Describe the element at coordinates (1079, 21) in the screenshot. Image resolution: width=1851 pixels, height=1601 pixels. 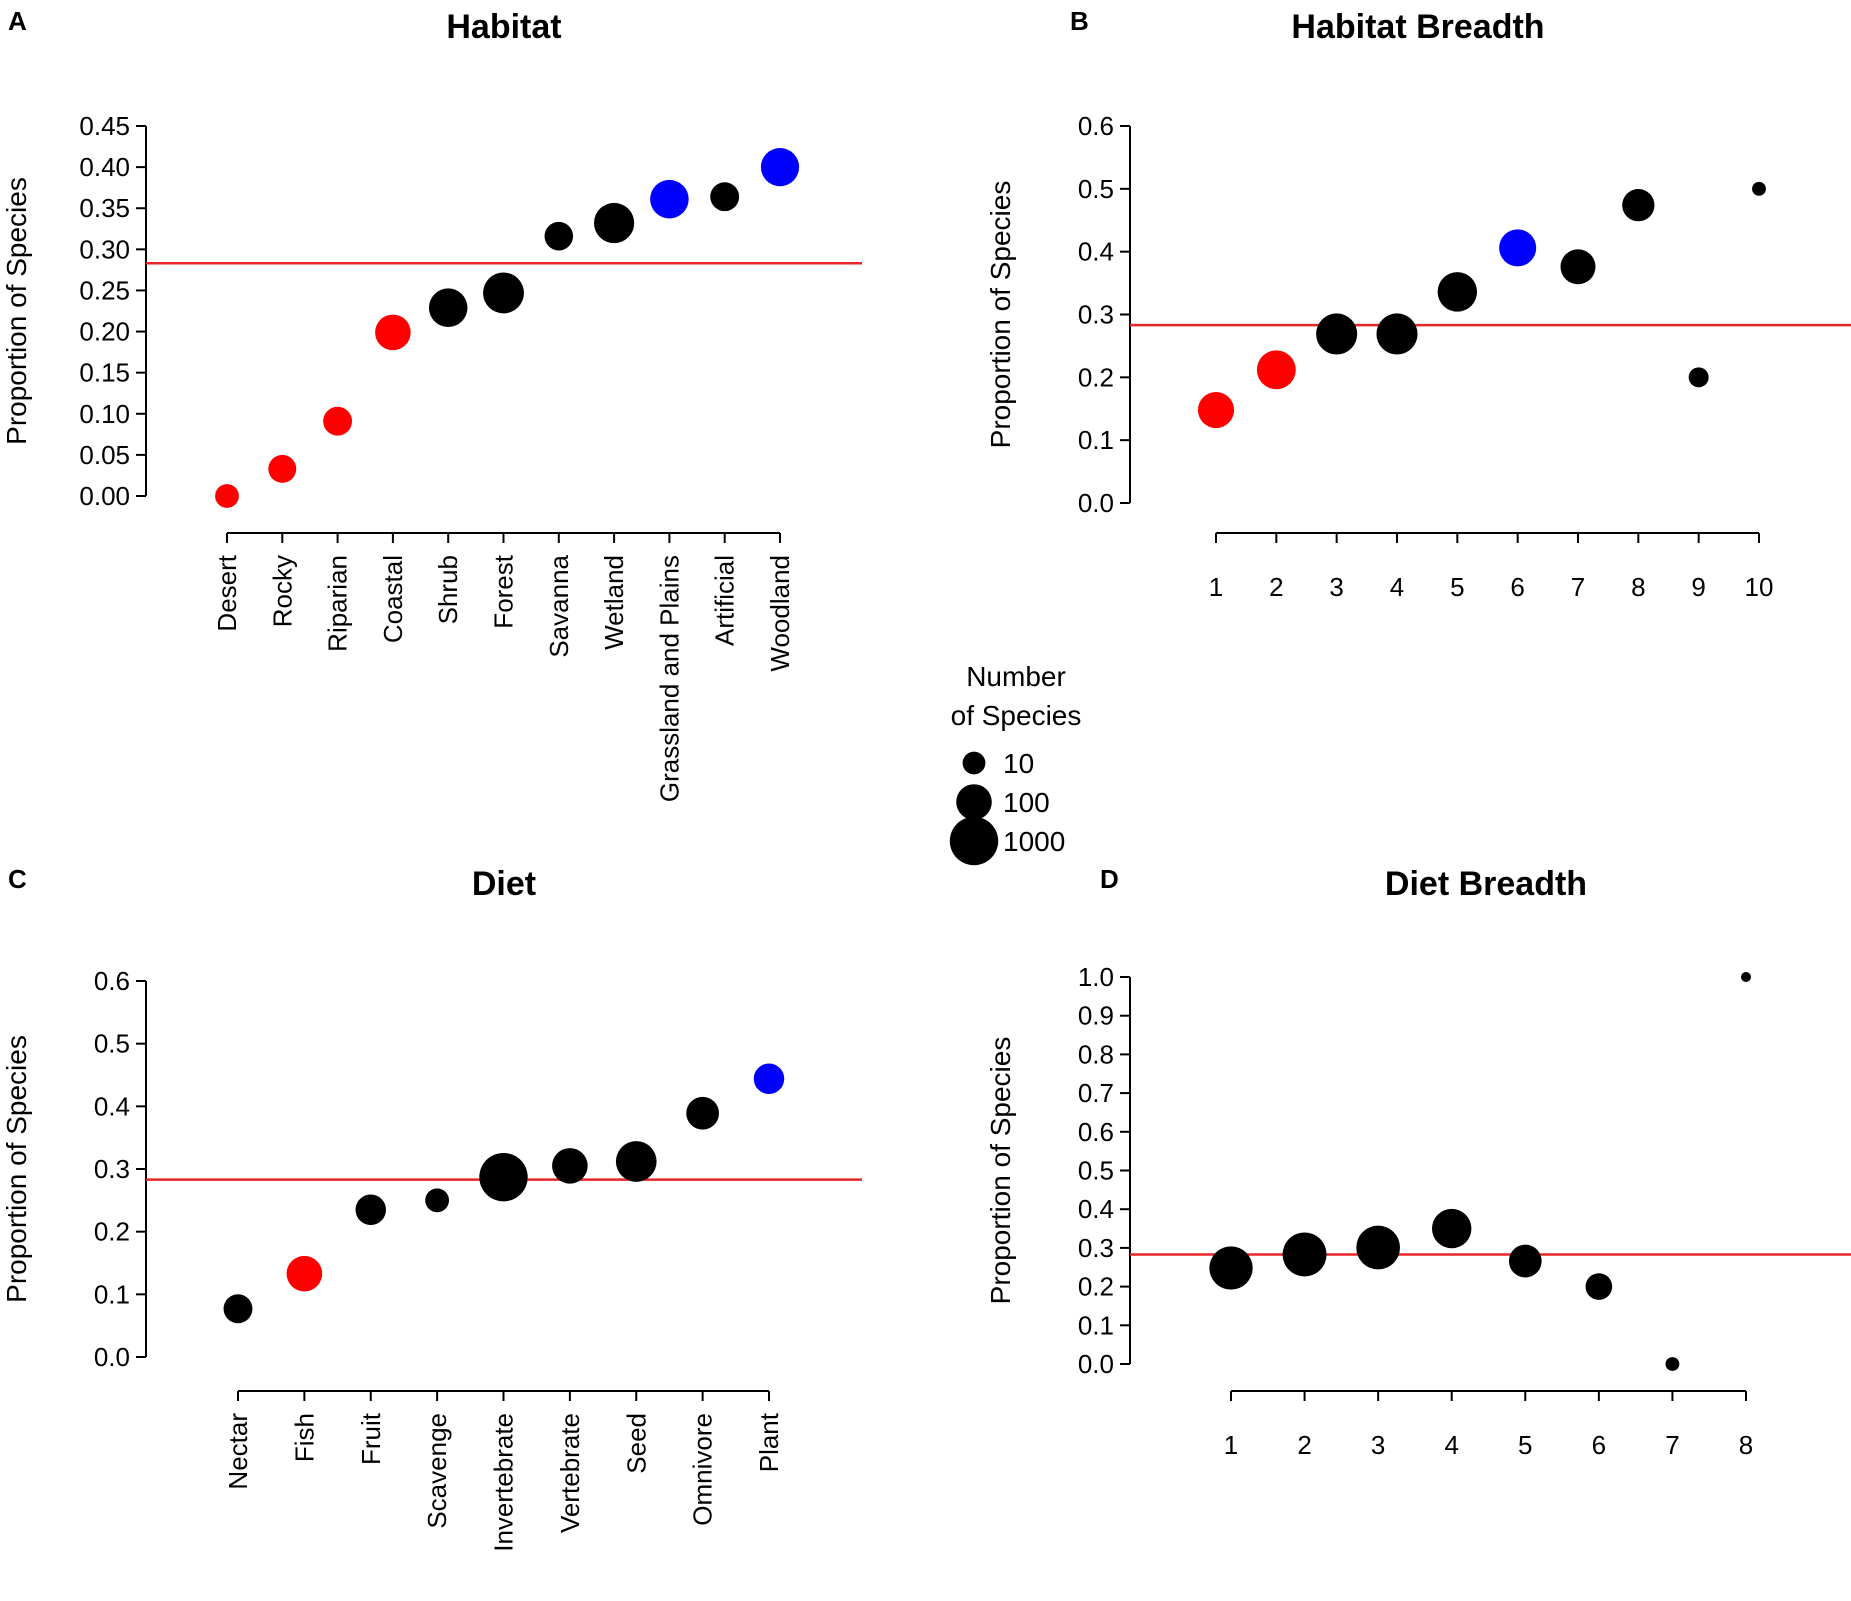
I see `panel-letter: B` at that location.